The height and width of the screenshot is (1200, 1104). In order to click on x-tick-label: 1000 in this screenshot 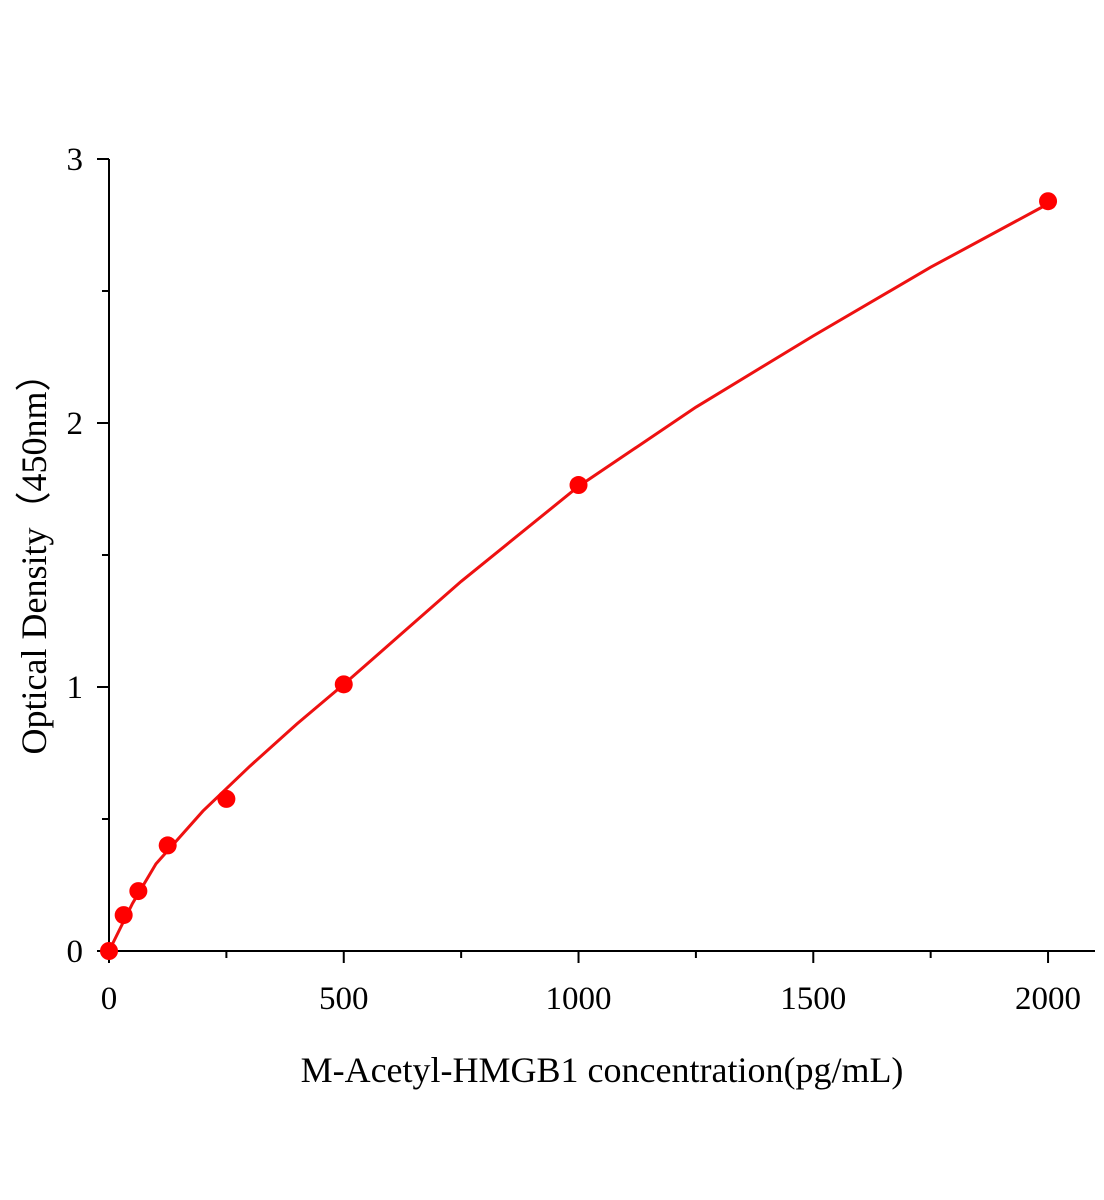, I will do `click(579, 999)`.